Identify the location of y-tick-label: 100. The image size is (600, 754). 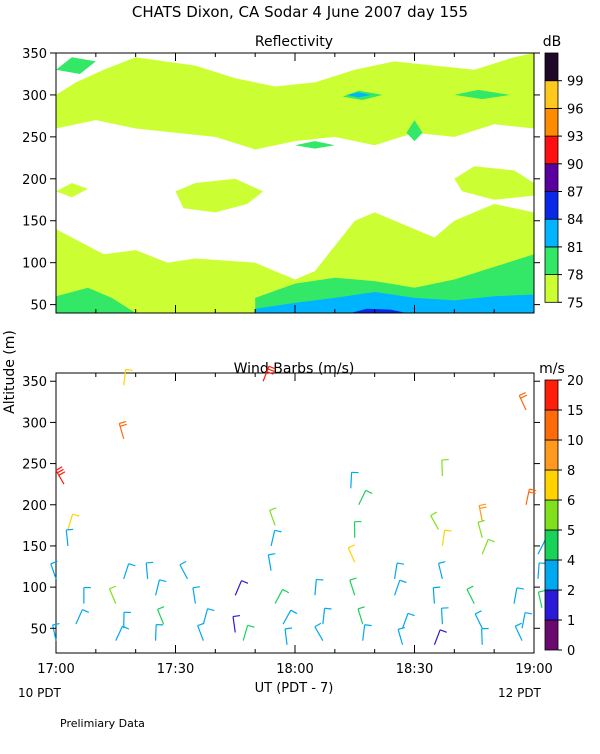
(34, 588).